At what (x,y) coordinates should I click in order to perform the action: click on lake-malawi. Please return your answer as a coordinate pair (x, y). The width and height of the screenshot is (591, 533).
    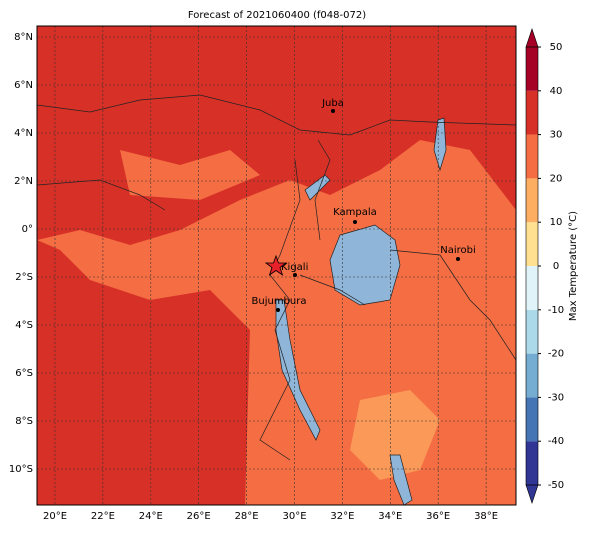
    Looking at the image, I should click on (401, 479).